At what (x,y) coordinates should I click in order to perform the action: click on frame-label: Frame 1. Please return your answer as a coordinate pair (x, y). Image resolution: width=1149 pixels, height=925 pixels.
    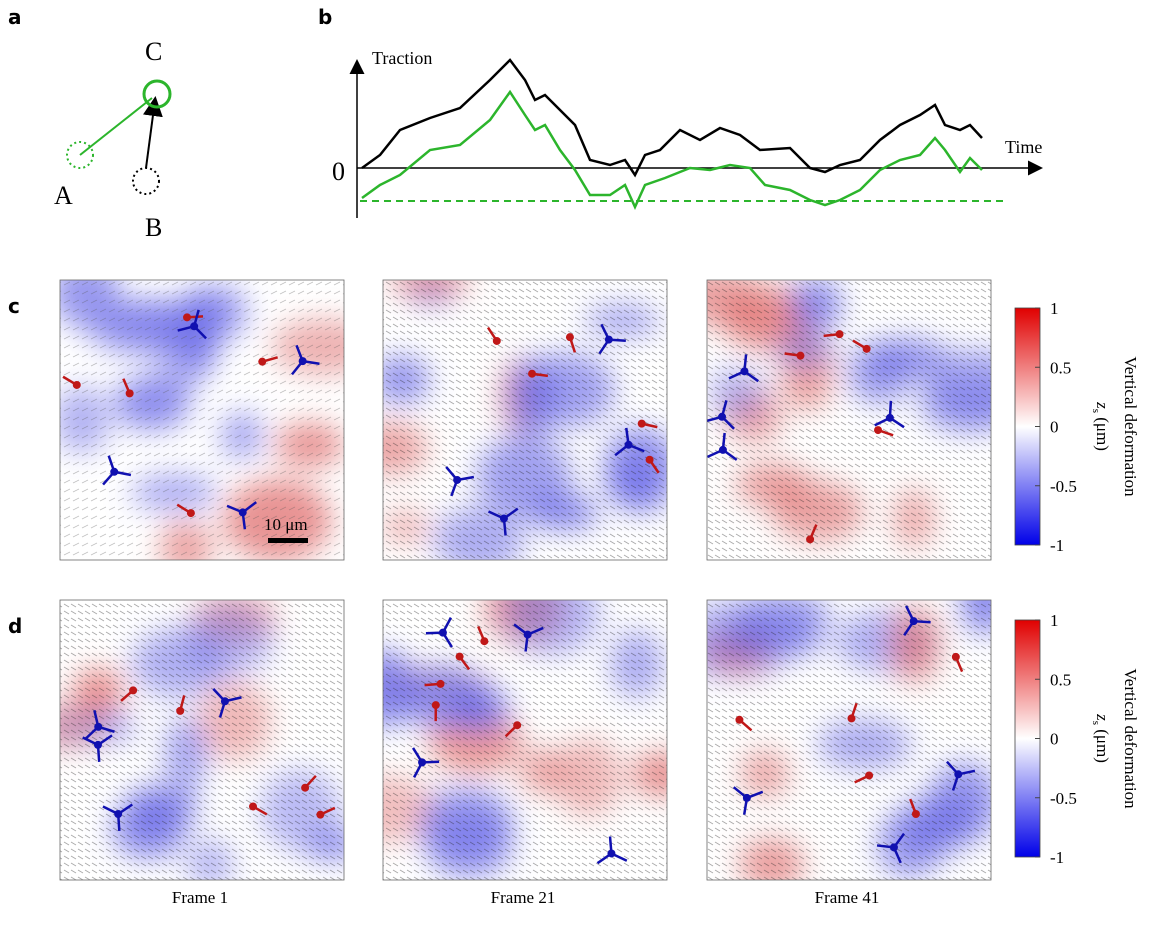
    Looking at the image, I should click on (200, 897).